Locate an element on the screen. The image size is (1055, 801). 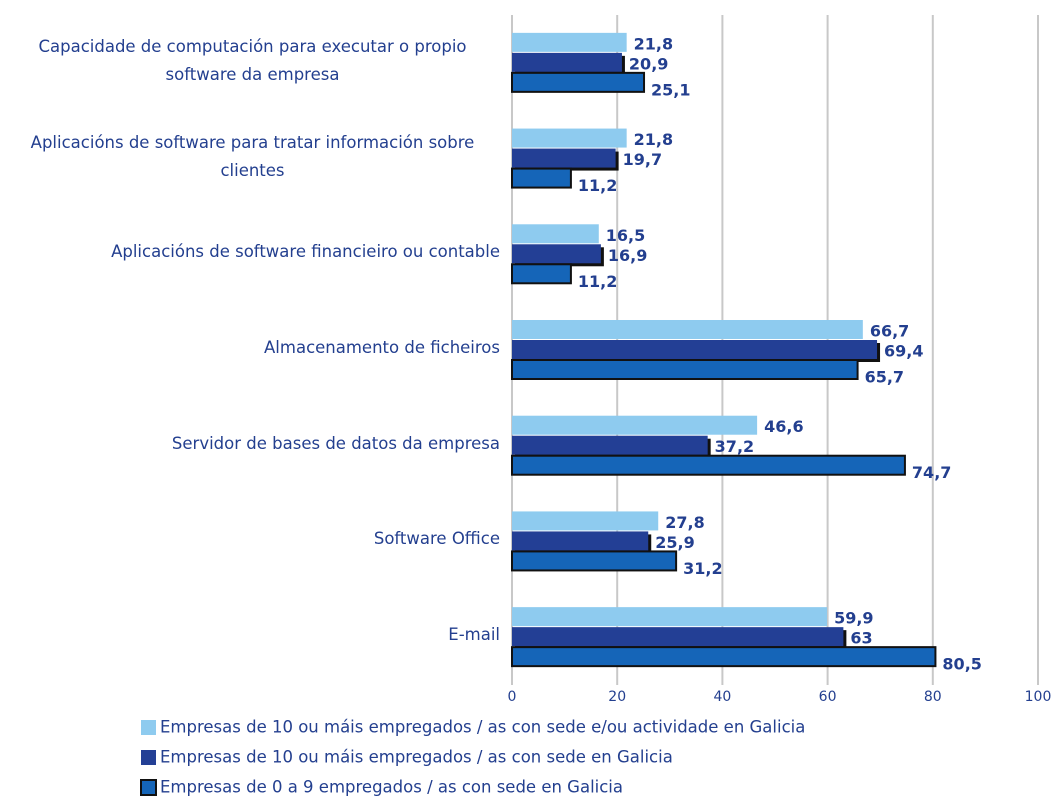
value-label: 74,7 is located at coordinates (931, 472).